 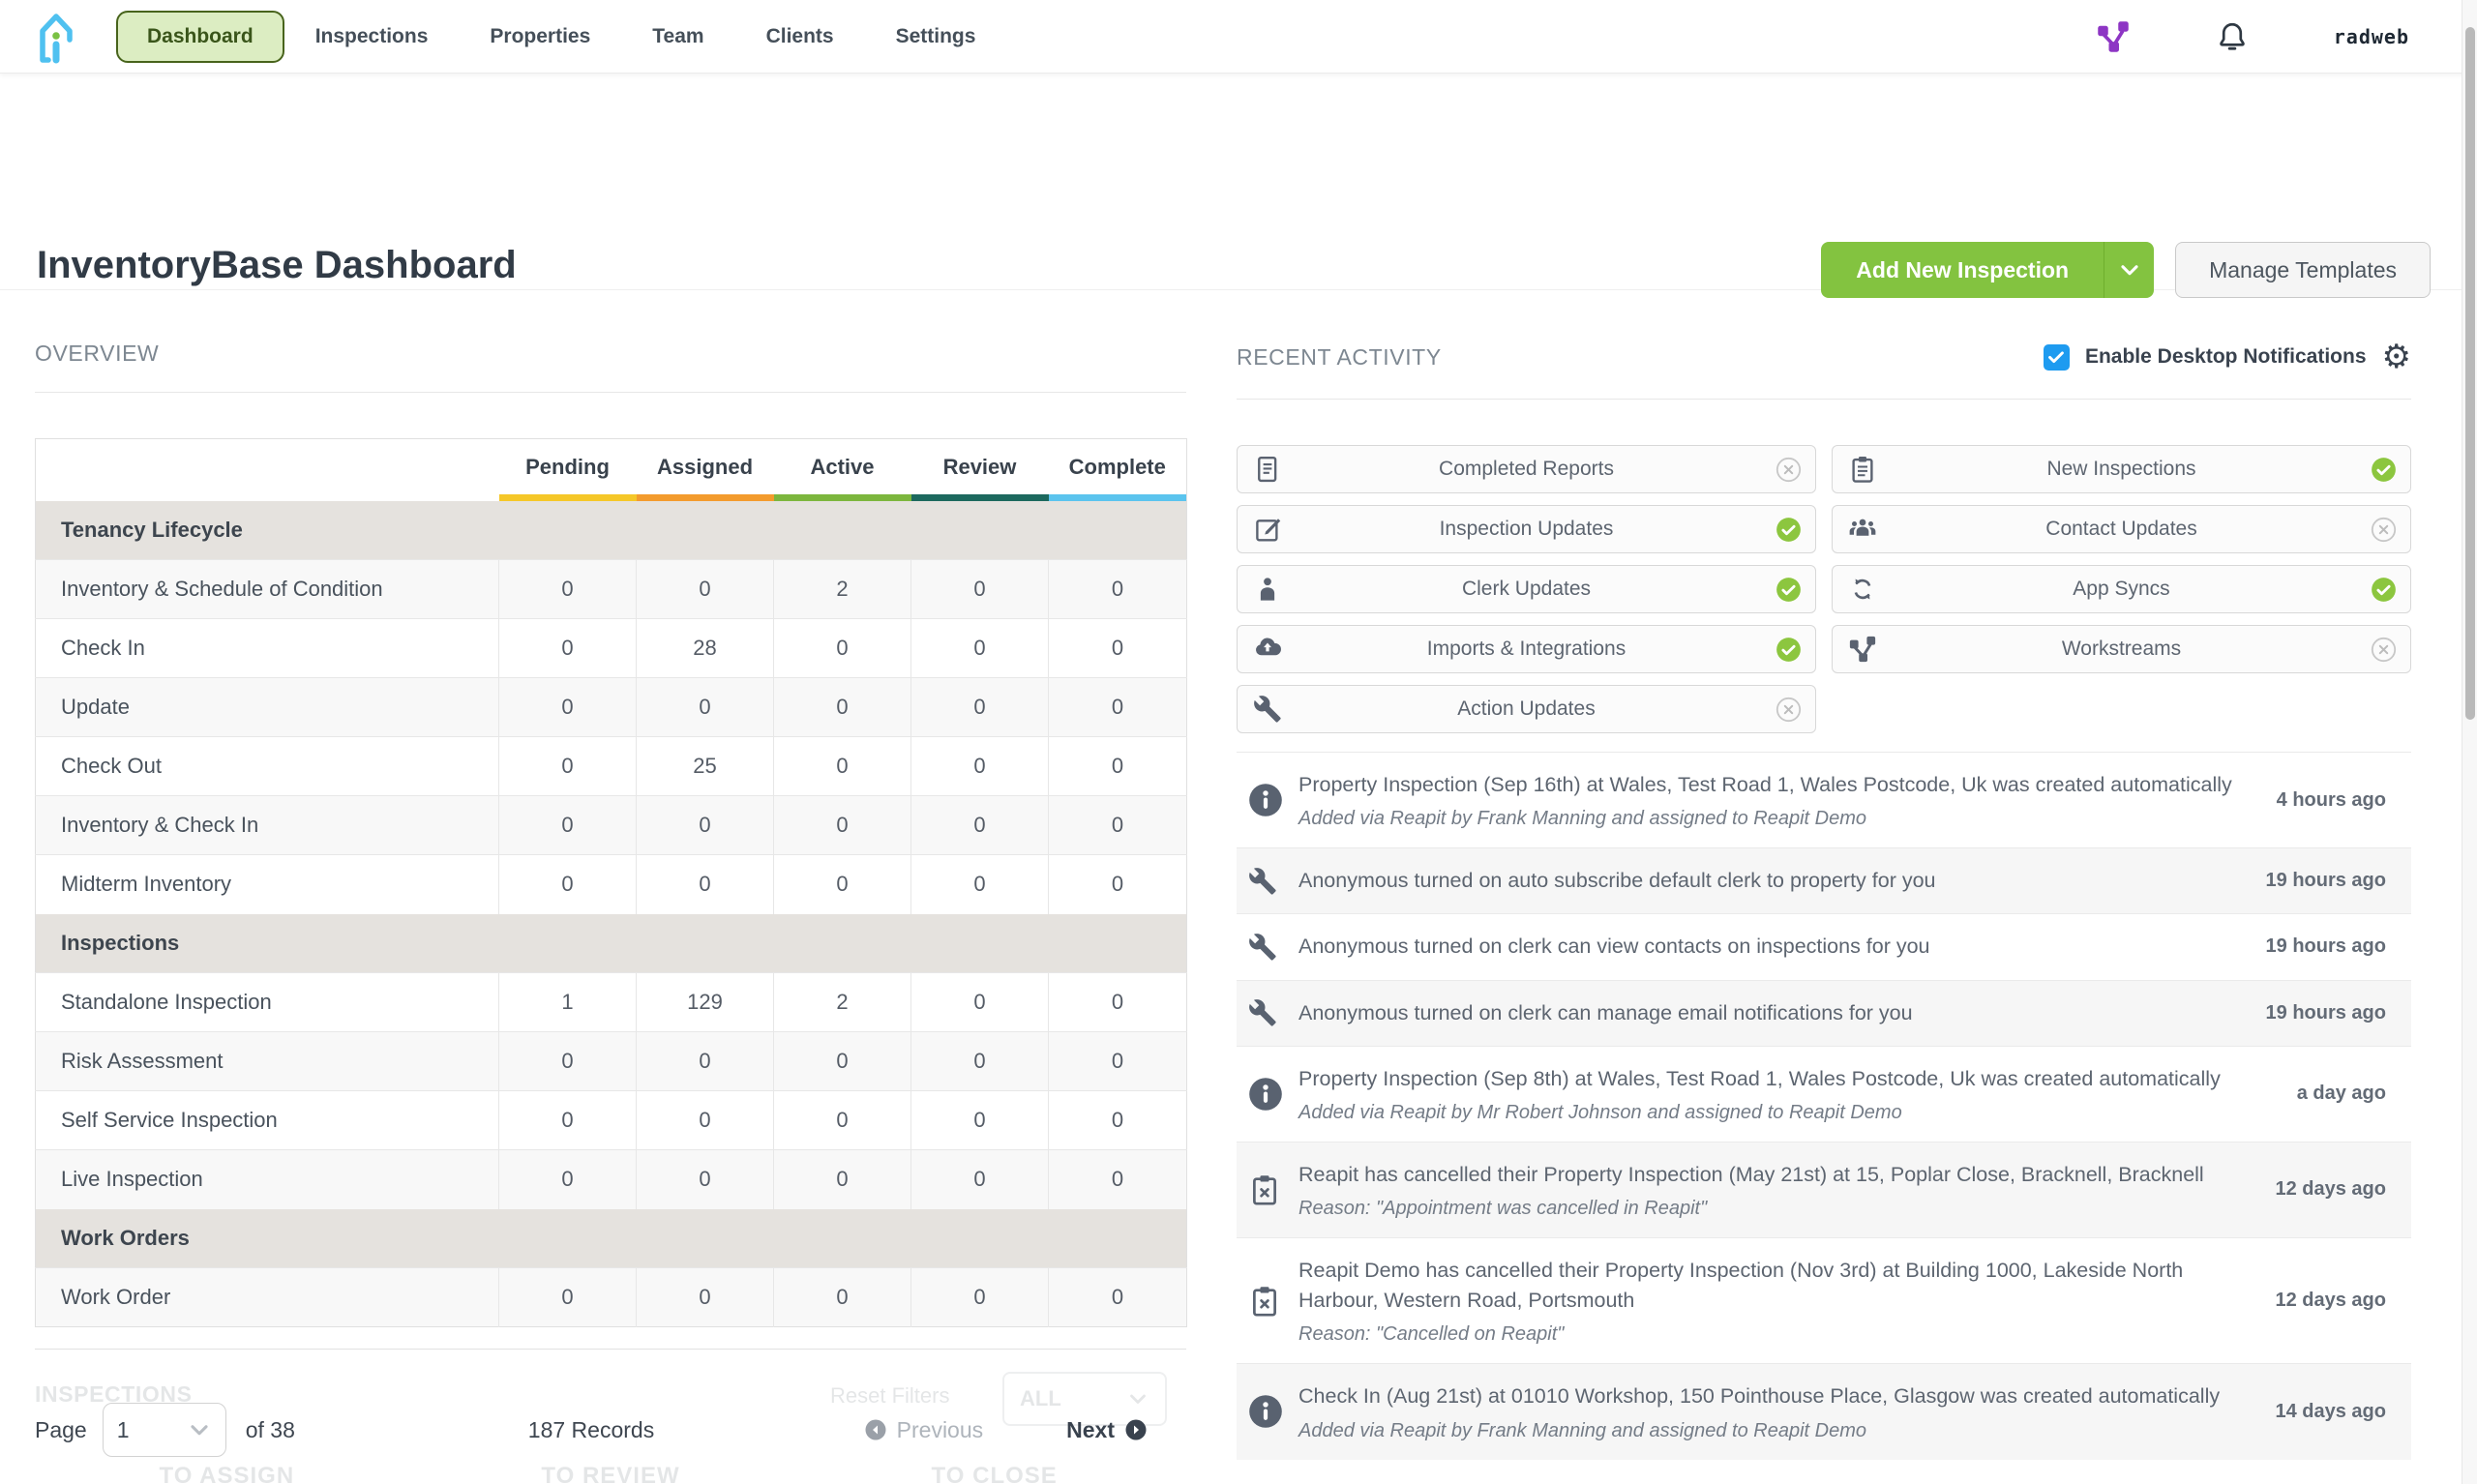 I want to click on table-row: Inventory & Schedule of Condition 0 0 2 0 0, so click(x=611, y=589).